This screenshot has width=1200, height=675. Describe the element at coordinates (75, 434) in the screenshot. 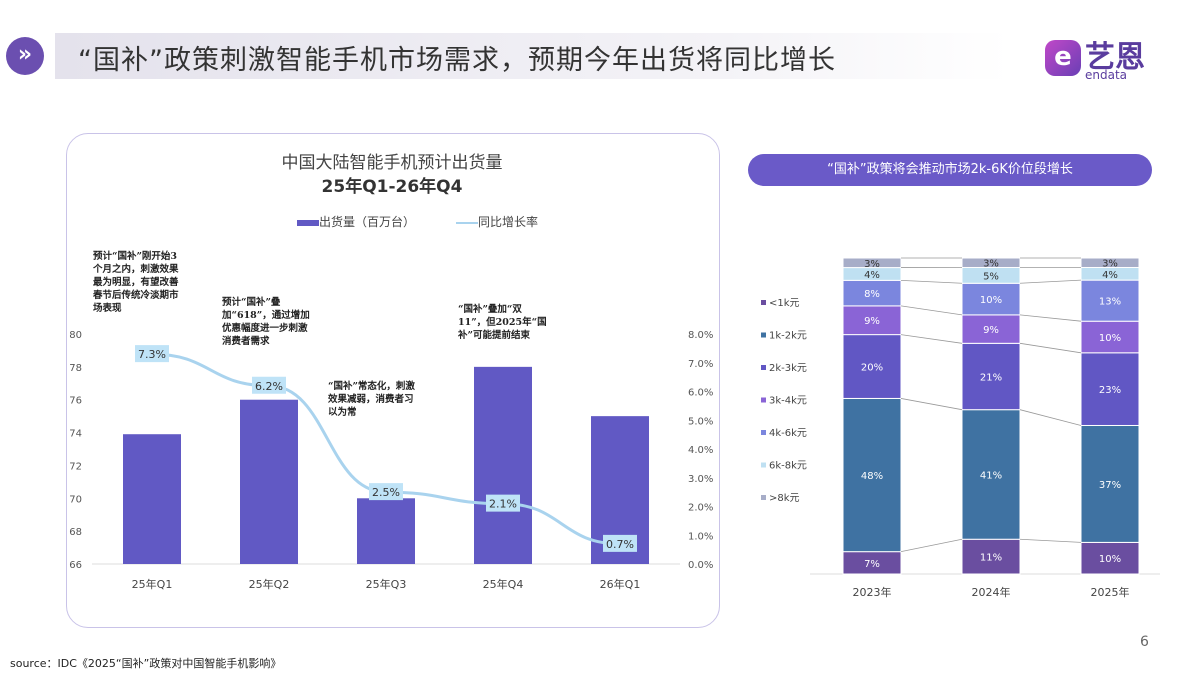

I see `y-tick-label: 74` at that location.